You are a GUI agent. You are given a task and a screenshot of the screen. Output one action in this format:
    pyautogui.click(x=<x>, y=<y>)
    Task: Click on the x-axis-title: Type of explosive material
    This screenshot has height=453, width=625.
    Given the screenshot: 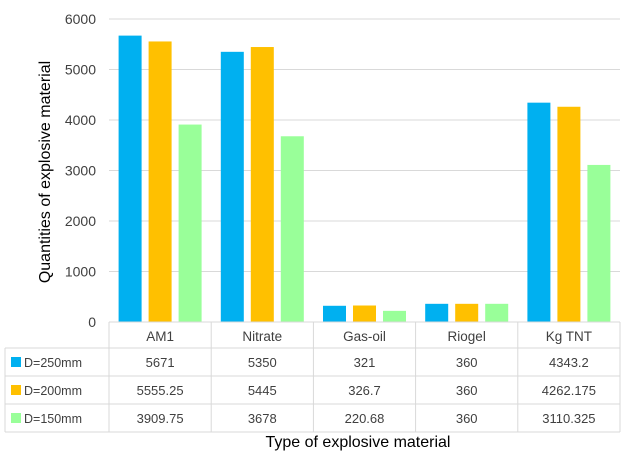 What is the action you would take?
    pyautogui.click(x=358, y=442)
    